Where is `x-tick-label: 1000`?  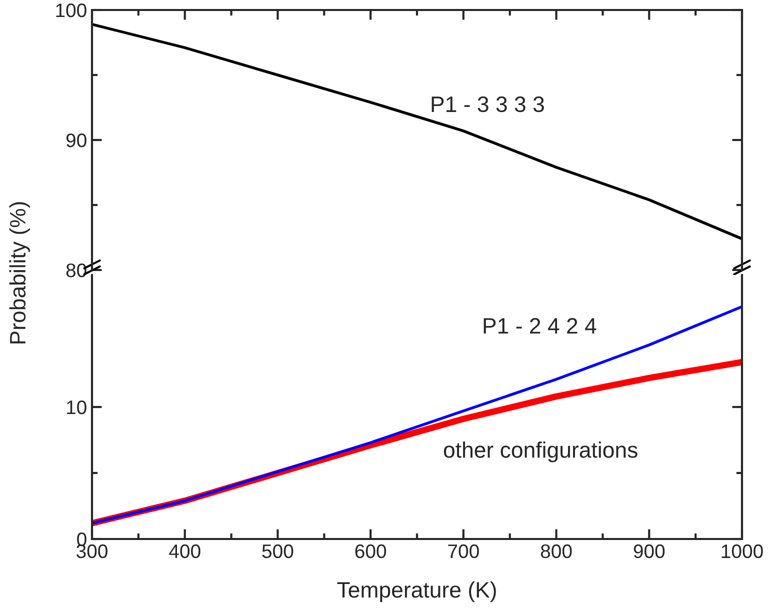 x-tick-label: 1000 is located at coordinates (742, 551).